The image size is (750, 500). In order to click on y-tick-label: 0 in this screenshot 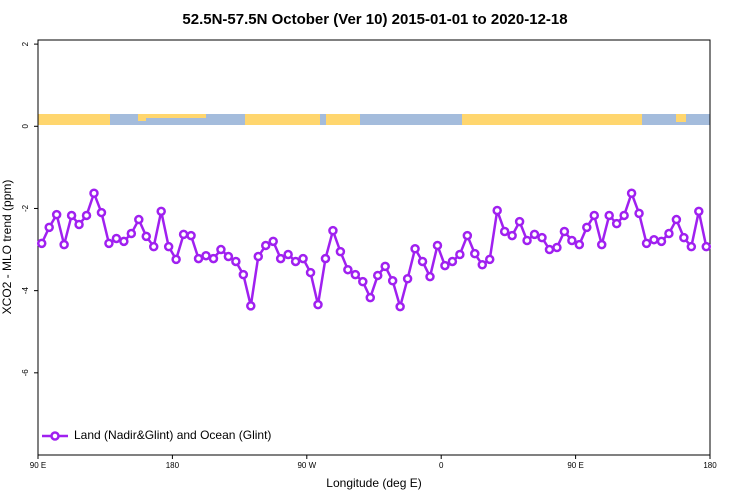, I will do `click(25, 126)`.